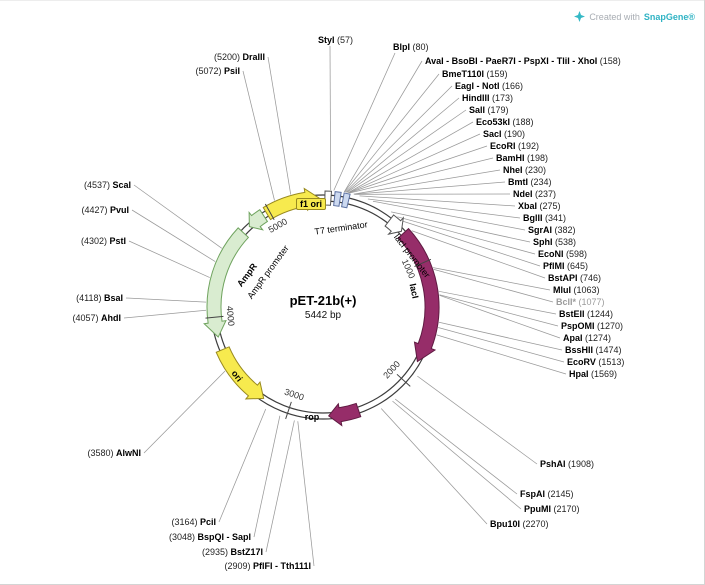  I want to click on site-hindiii: HindIII (173), so click(488, 98).